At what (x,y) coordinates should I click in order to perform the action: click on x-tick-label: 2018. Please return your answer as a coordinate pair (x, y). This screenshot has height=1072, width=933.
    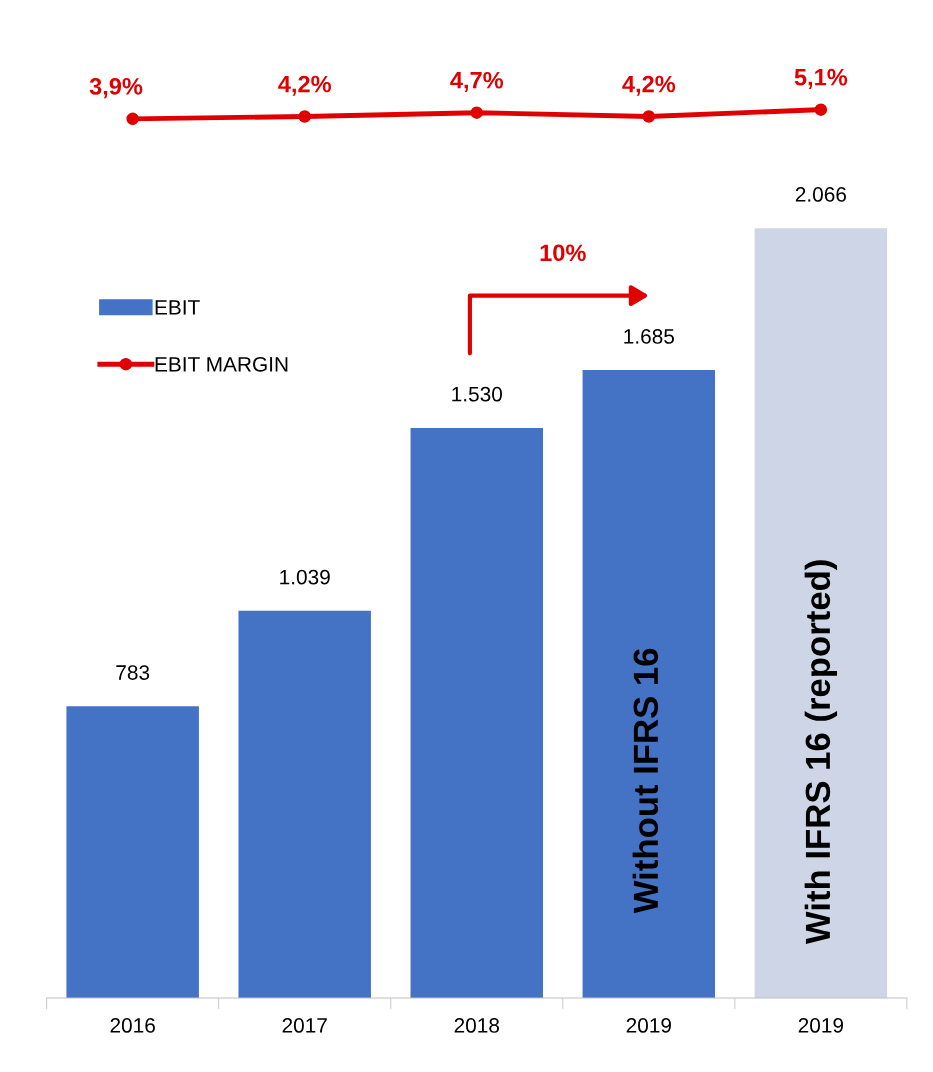
    Looking at the image, I should click on (477, 1025).